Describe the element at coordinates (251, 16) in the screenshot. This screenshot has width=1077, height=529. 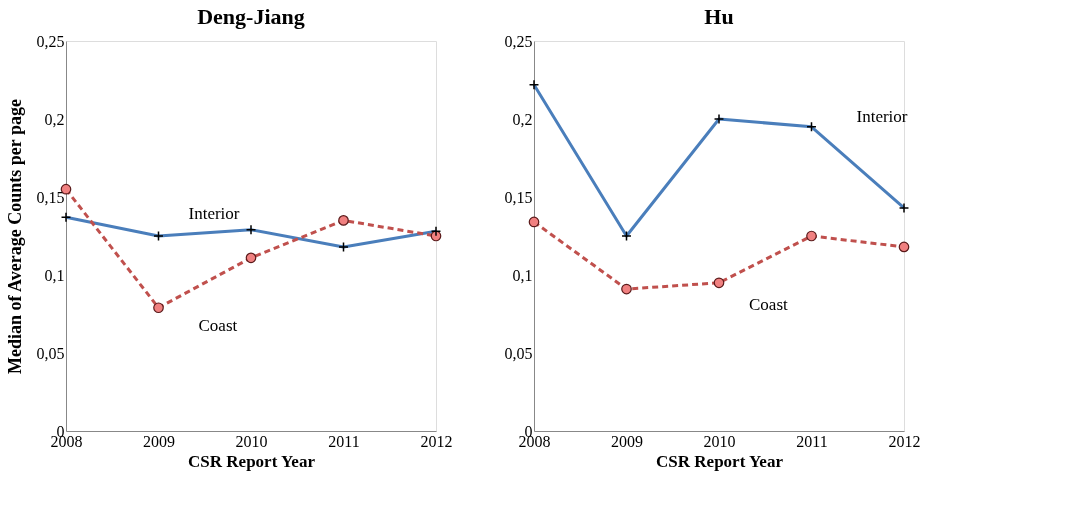
I see `chart-title: Deng-Jiang` at that location.